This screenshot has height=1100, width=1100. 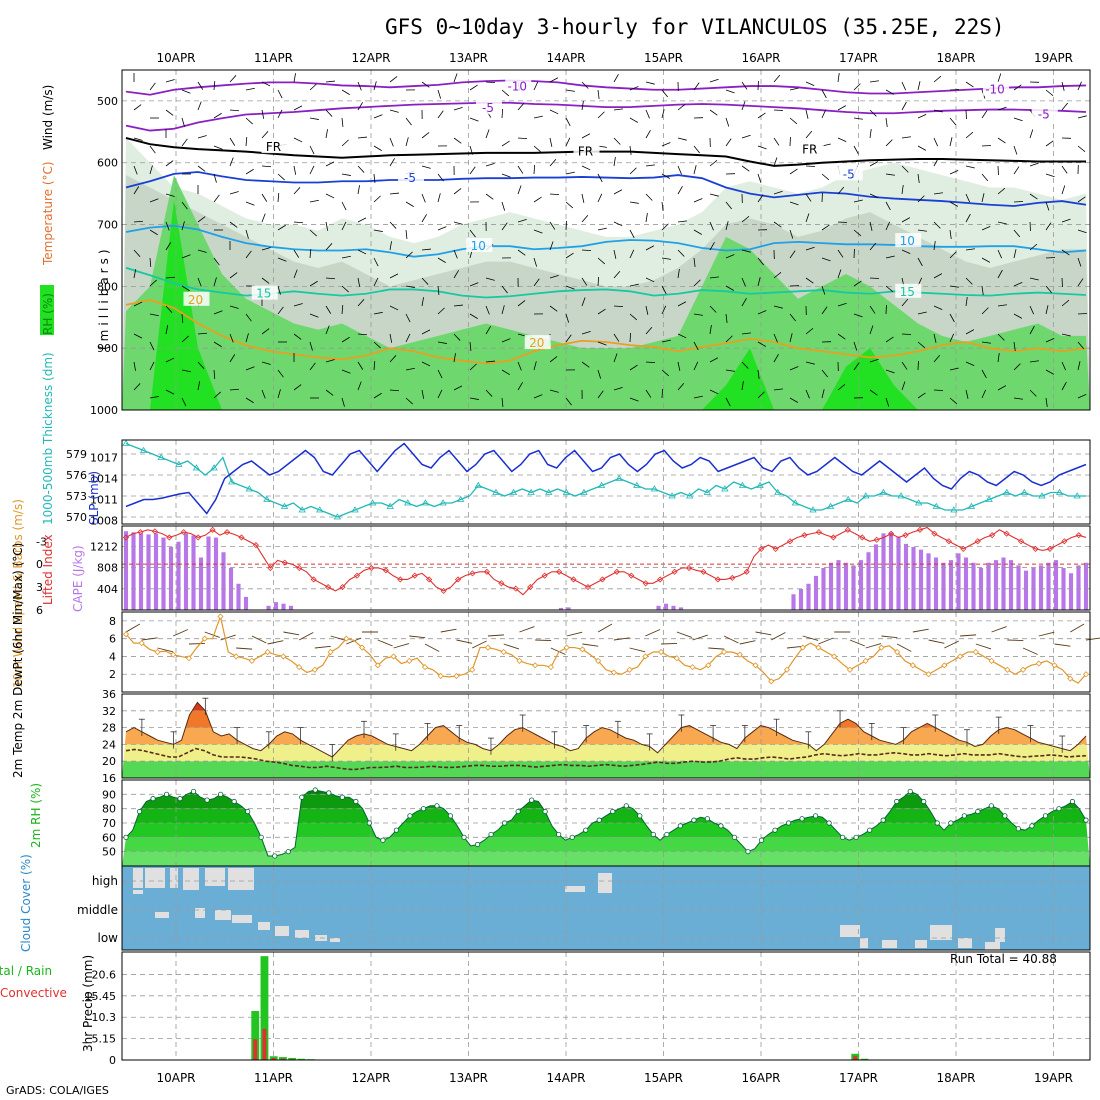 What do you see at coordinates (107, 348) in the screenshot?
I see `pressure-tick: 900` at bounding box center [107, 348].